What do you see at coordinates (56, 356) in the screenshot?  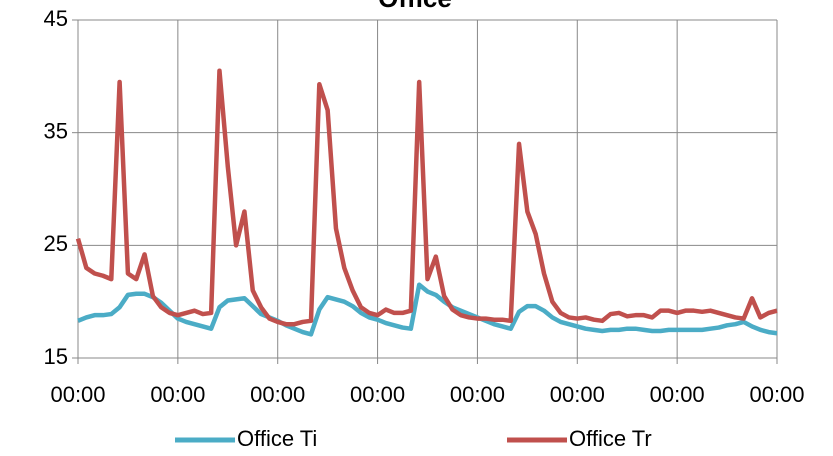 I see `y-tick-label: 15` at bounding box center [56, 356].